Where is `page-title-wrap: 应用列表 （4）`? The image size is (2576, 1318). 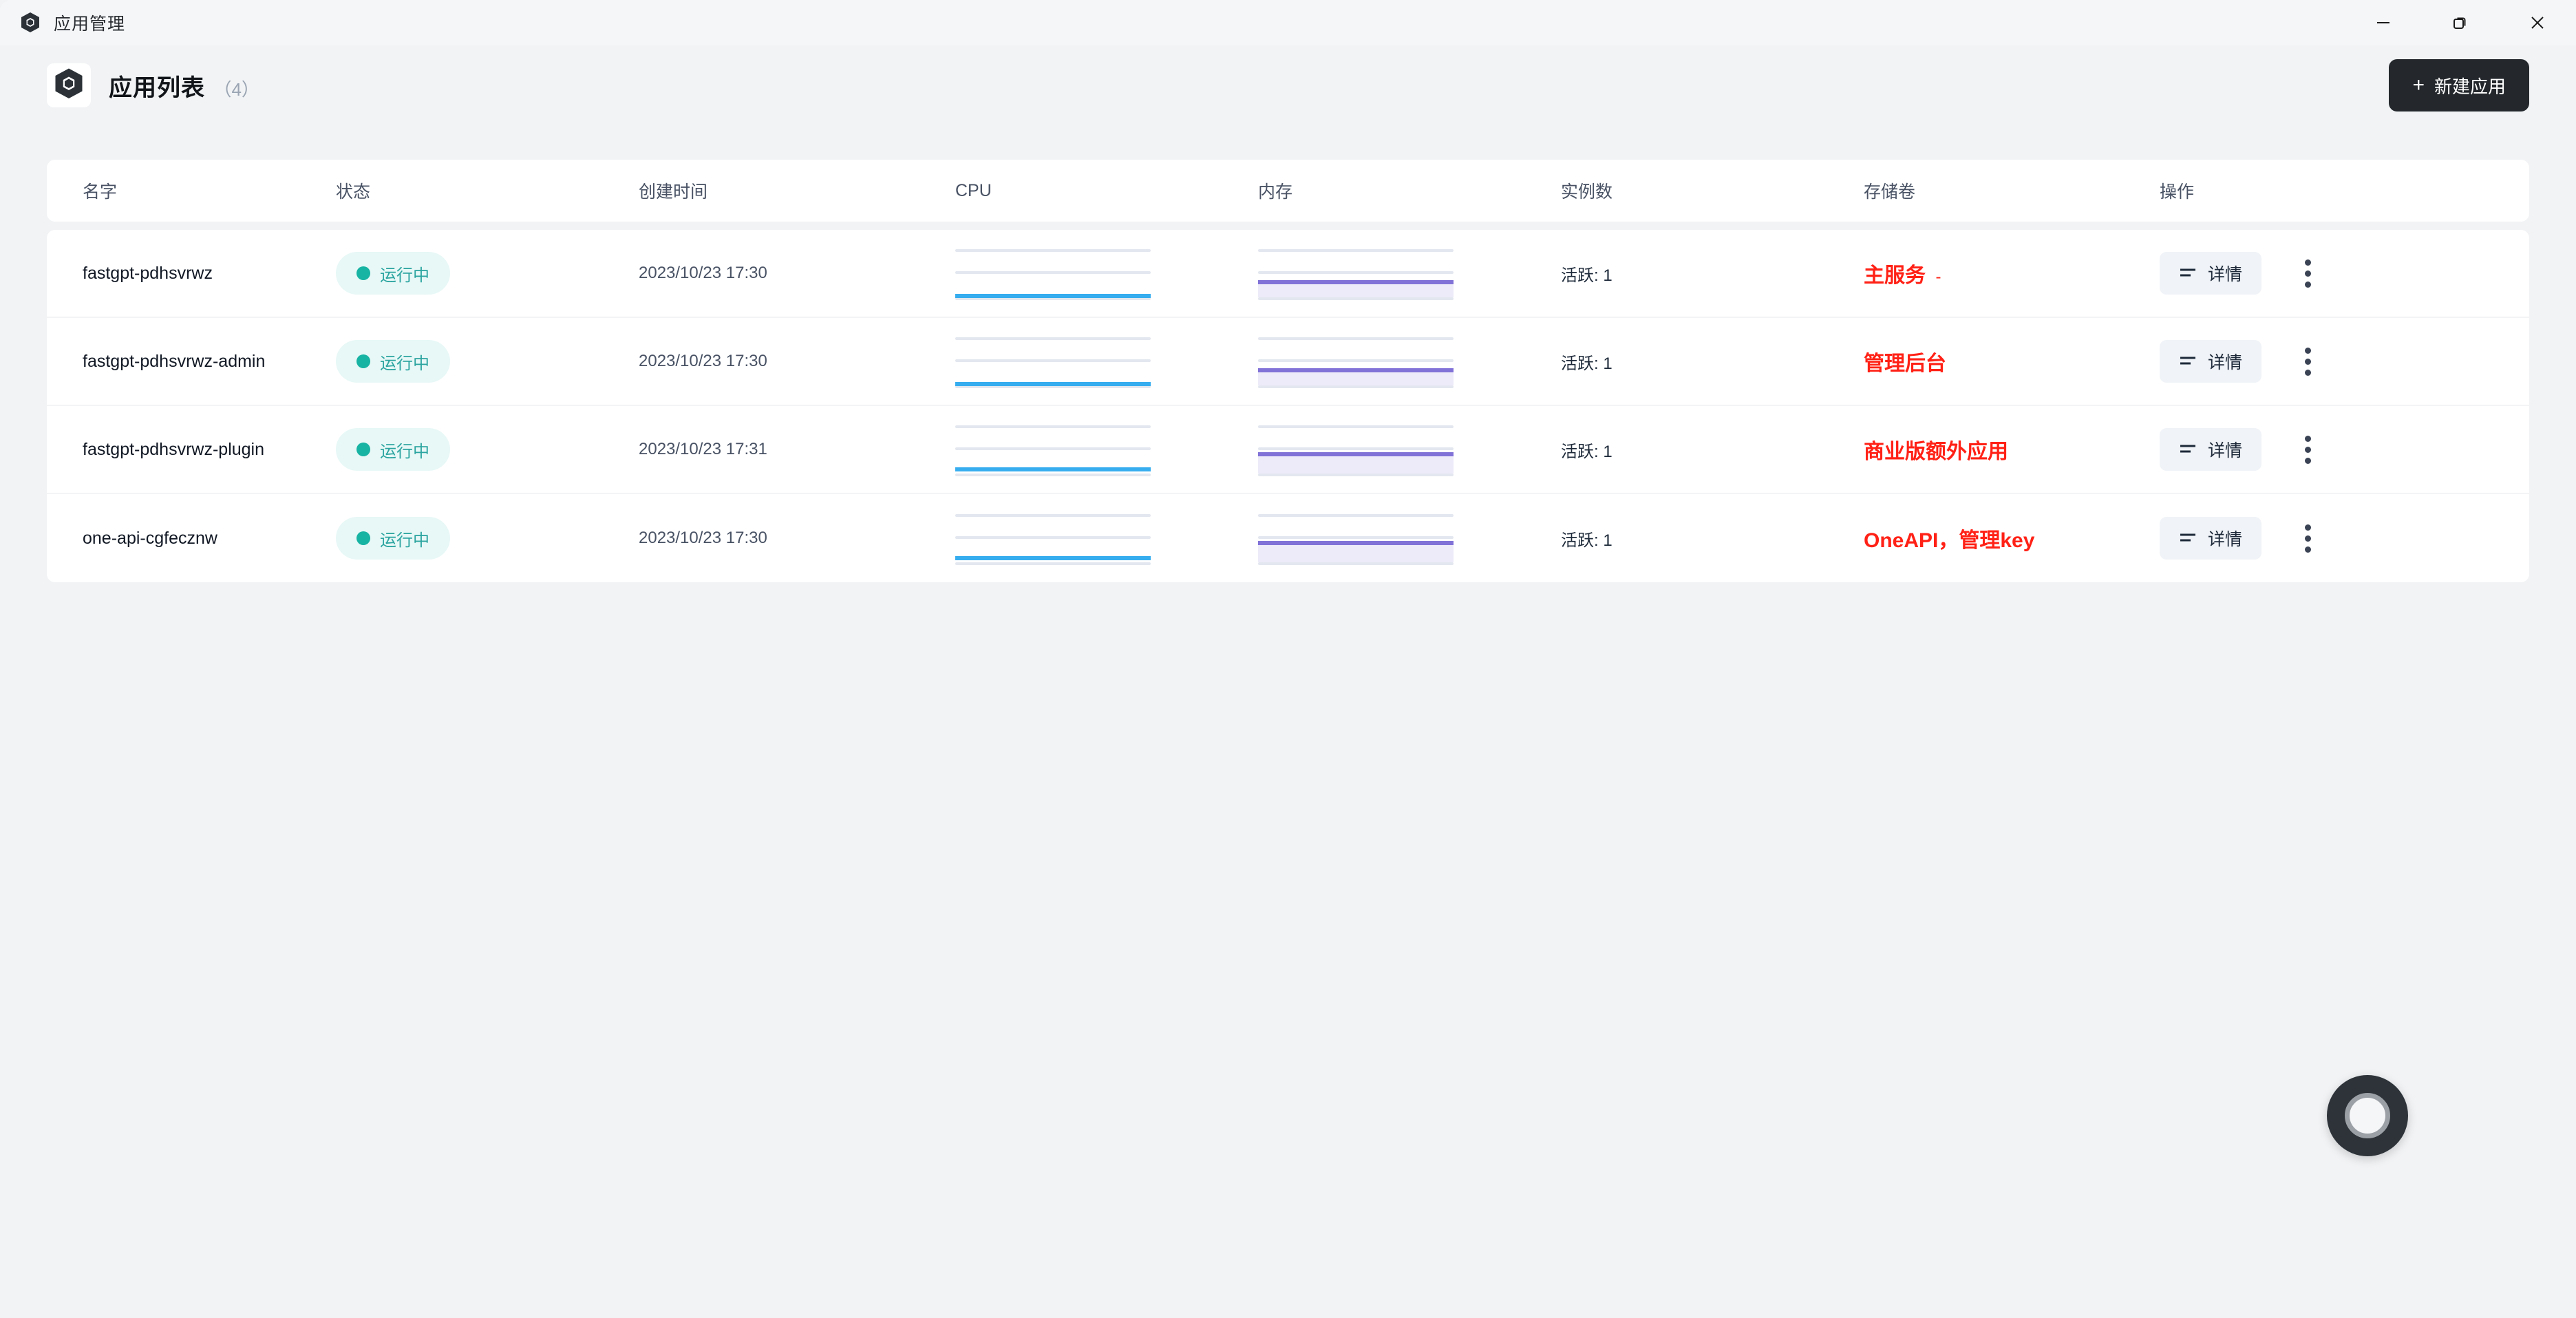 page-title-wrap: 应用列表 （4） is located at coordinates (184, 86).